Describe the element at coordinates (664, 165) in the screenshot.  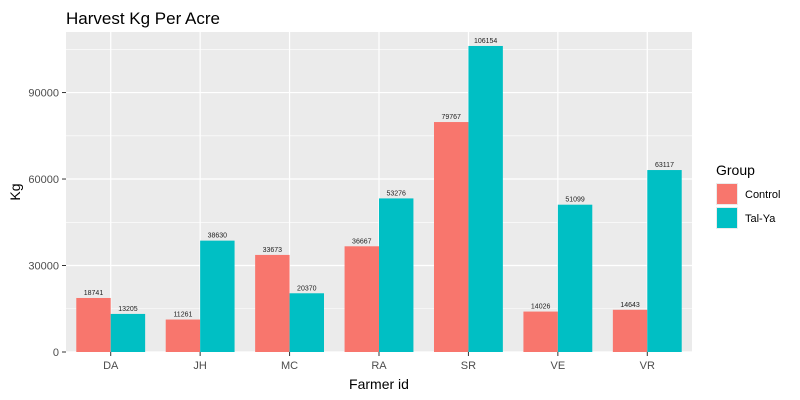
I see `data-label: 63117` at that location.